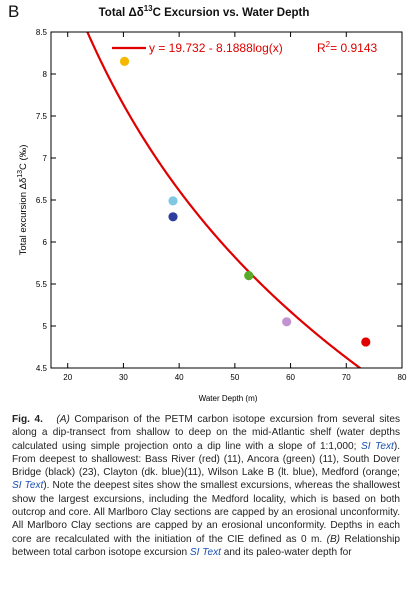 This screenshot has height=593, width=408. Describe the element at coordinates (23, 217) in the screenshot. I see `y-axis-label-prefix: Total excursion Δδ` at that location.